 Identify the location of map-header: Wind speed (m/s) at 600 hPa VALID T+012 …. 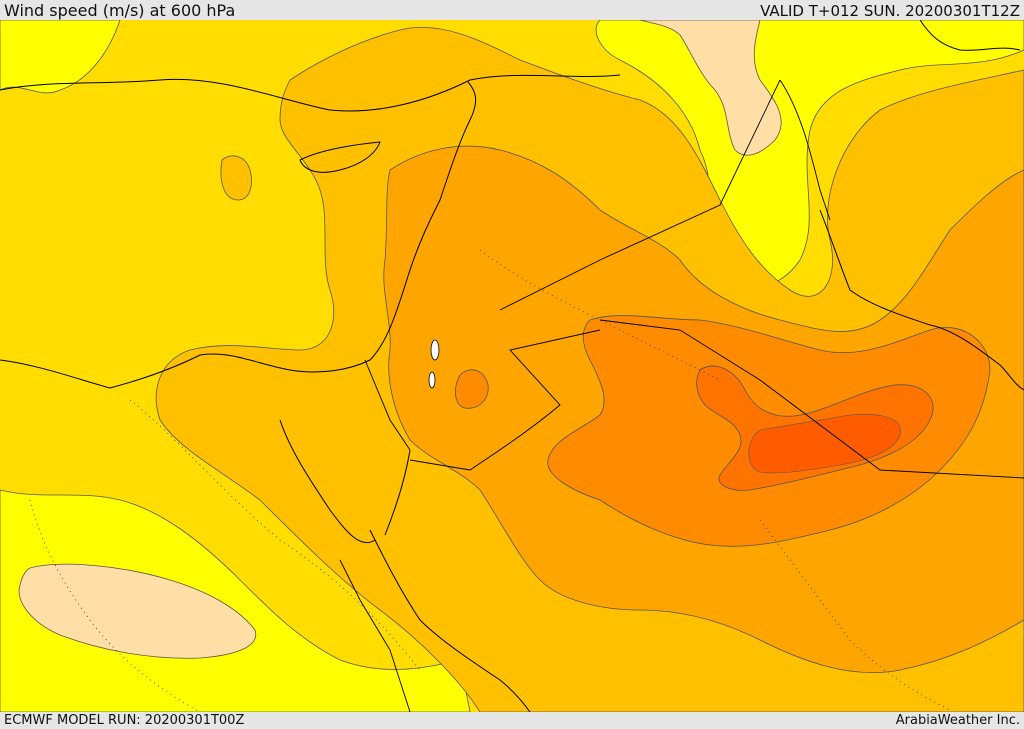
(512, 10).